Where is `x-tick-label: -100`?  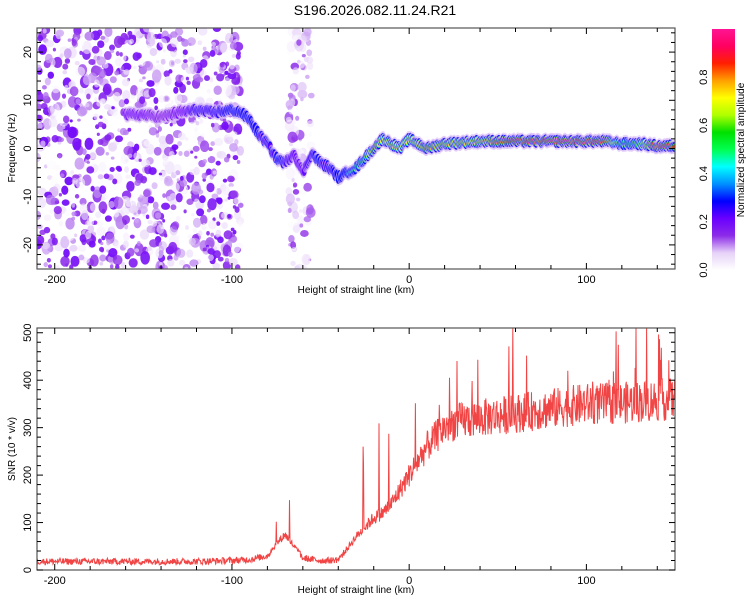 x-tick-label: -100 is located at coordinates (232, 581).